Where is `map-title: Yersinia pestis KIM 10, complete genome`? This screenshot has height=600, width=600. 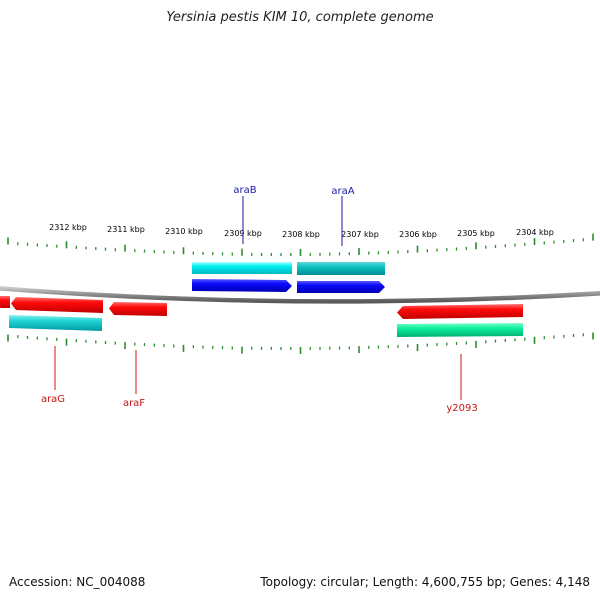 map-title: Yersinia pestis KIM 10, complete genome is located at coordinates (300, 17).